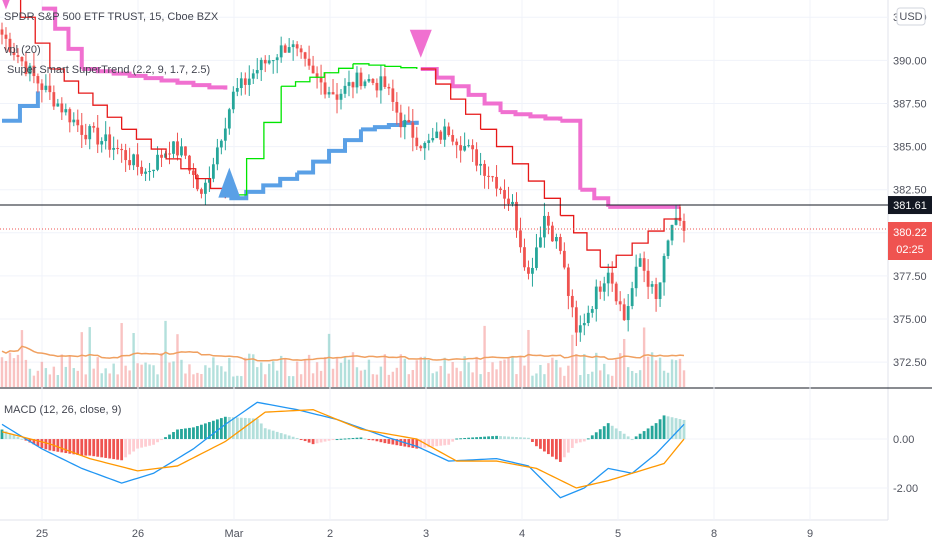  What do you see at coordinates (531, 115) in the screenshot?
I see `band-segment` at bounding box center [531, 115].